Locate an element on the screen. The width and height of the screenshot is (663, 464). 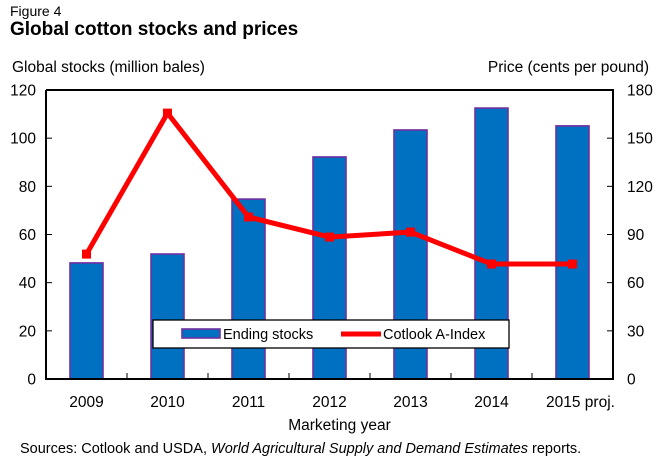
bar-2011 is located at coordinates (248, 289).